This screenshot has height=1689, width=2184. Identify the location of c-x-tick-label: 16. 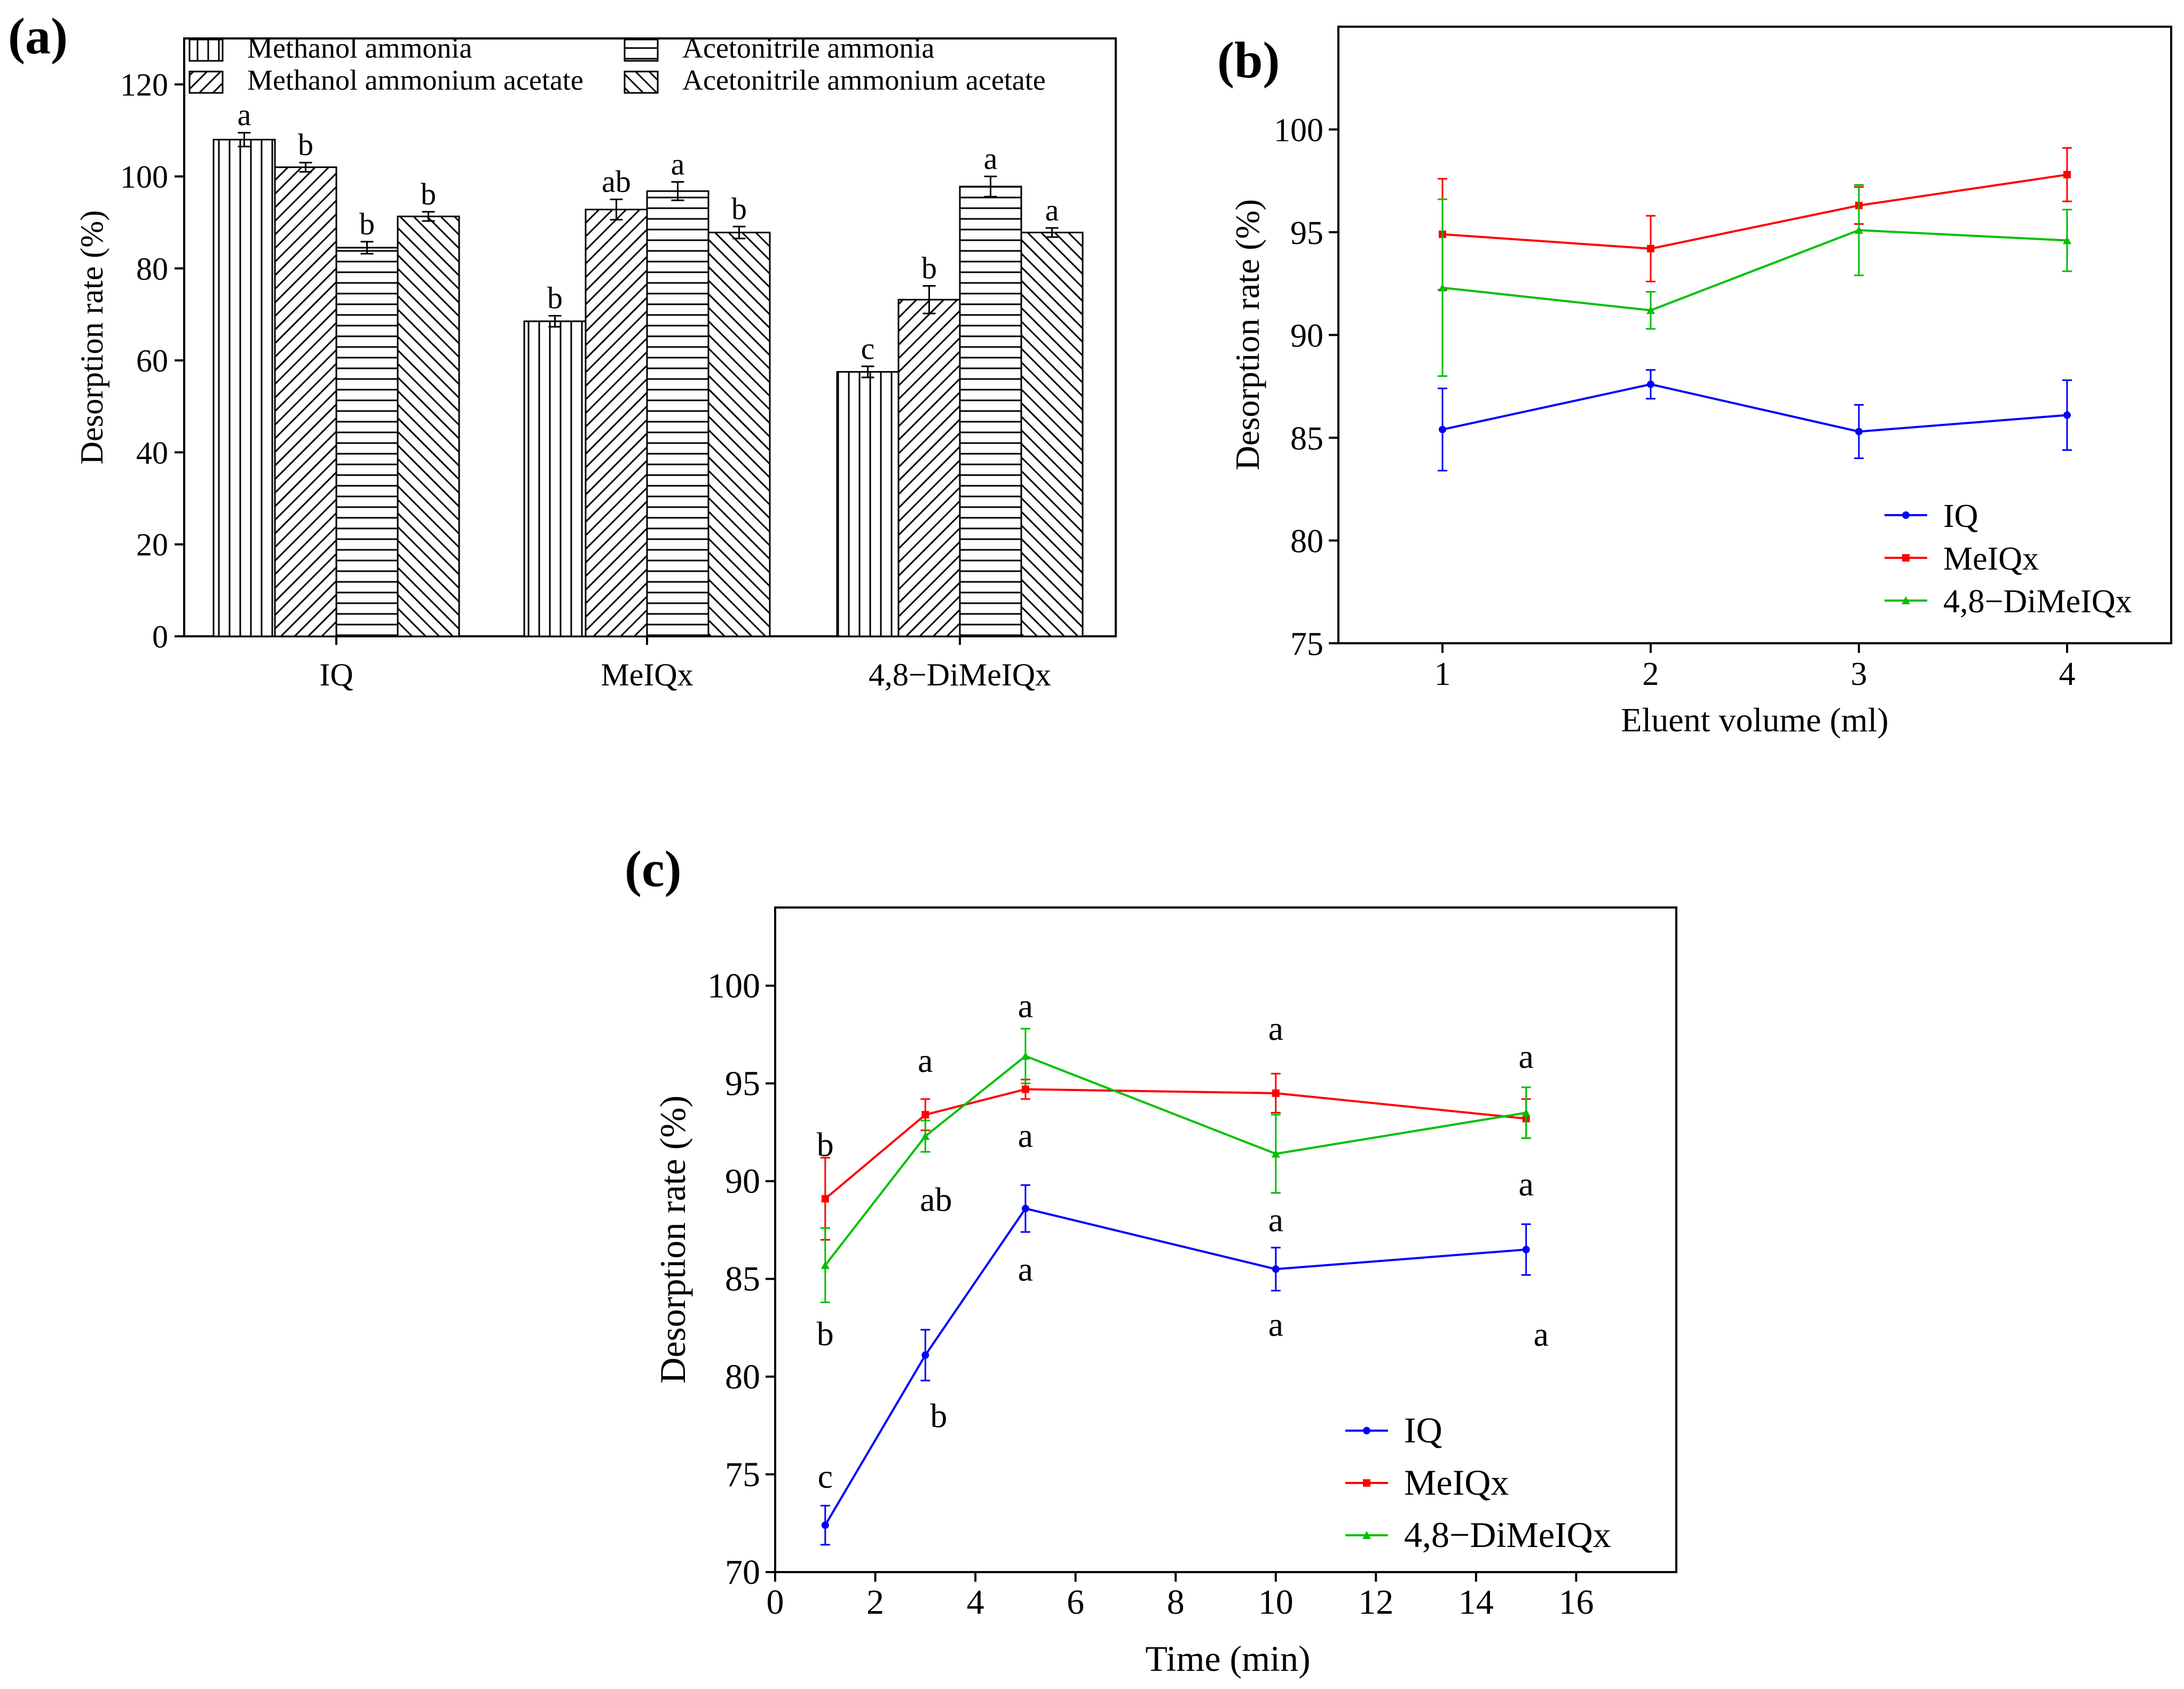
(1576, 1602).